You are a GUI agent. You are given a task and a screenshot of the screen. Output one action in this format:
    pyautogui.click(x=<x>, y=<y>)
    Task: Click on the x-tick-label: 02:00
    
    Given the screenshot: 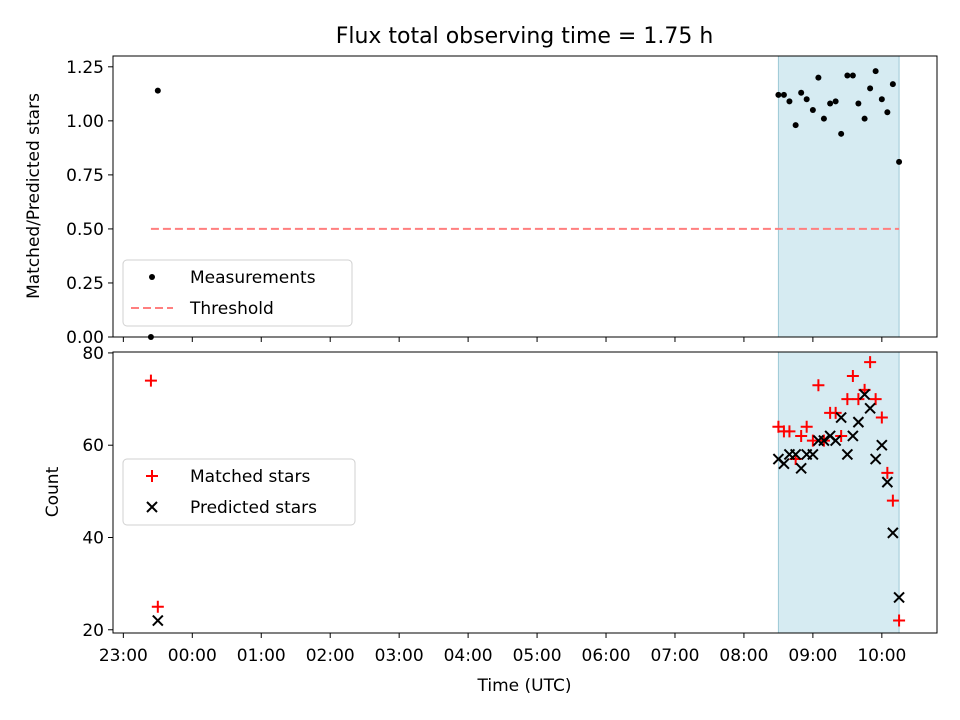 What is the action you would take?
    pyautogui.click(x=330, y=656)
    